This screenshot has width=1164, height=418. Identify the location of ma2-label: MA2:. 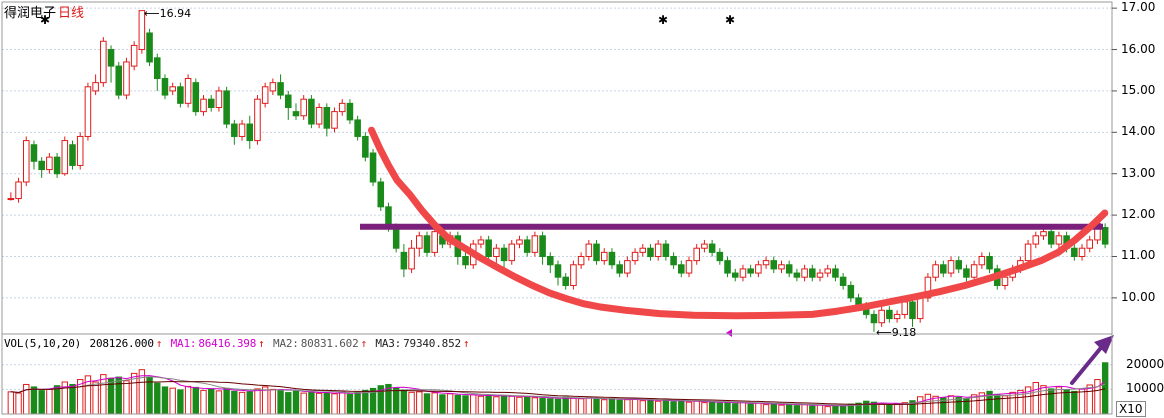
(286, 343).